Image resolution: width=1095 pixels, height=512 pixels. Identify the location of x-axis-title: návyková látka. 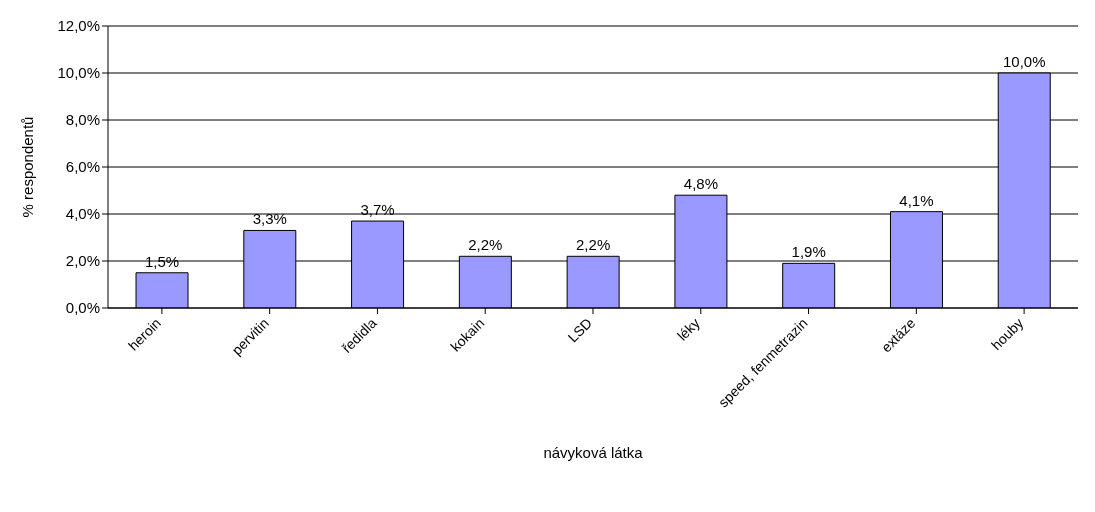
(593, 452).